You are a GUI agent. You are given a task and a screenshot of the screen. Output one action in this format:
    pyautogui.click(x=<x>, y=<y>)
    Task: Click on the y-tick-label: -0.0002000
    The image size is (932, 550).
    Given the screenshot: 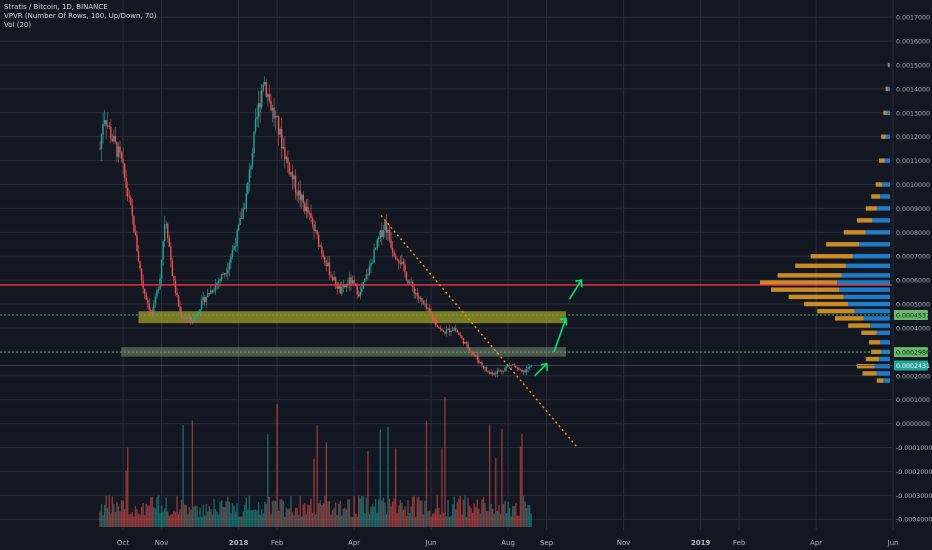 What is the action you would take?
    pyautogui.click(x=914, y=472)
    